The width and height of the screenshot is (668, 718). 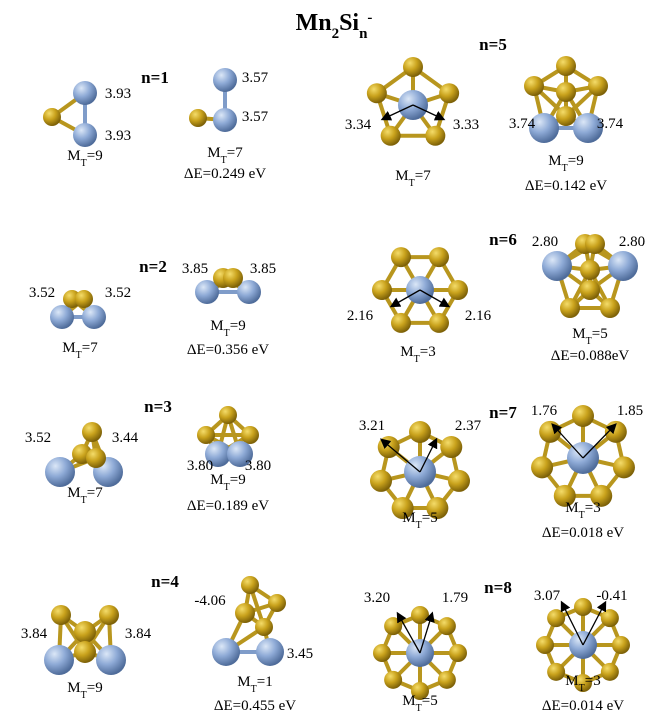 I want to click on moment-label: 3.84, so click(x=34, y=634).